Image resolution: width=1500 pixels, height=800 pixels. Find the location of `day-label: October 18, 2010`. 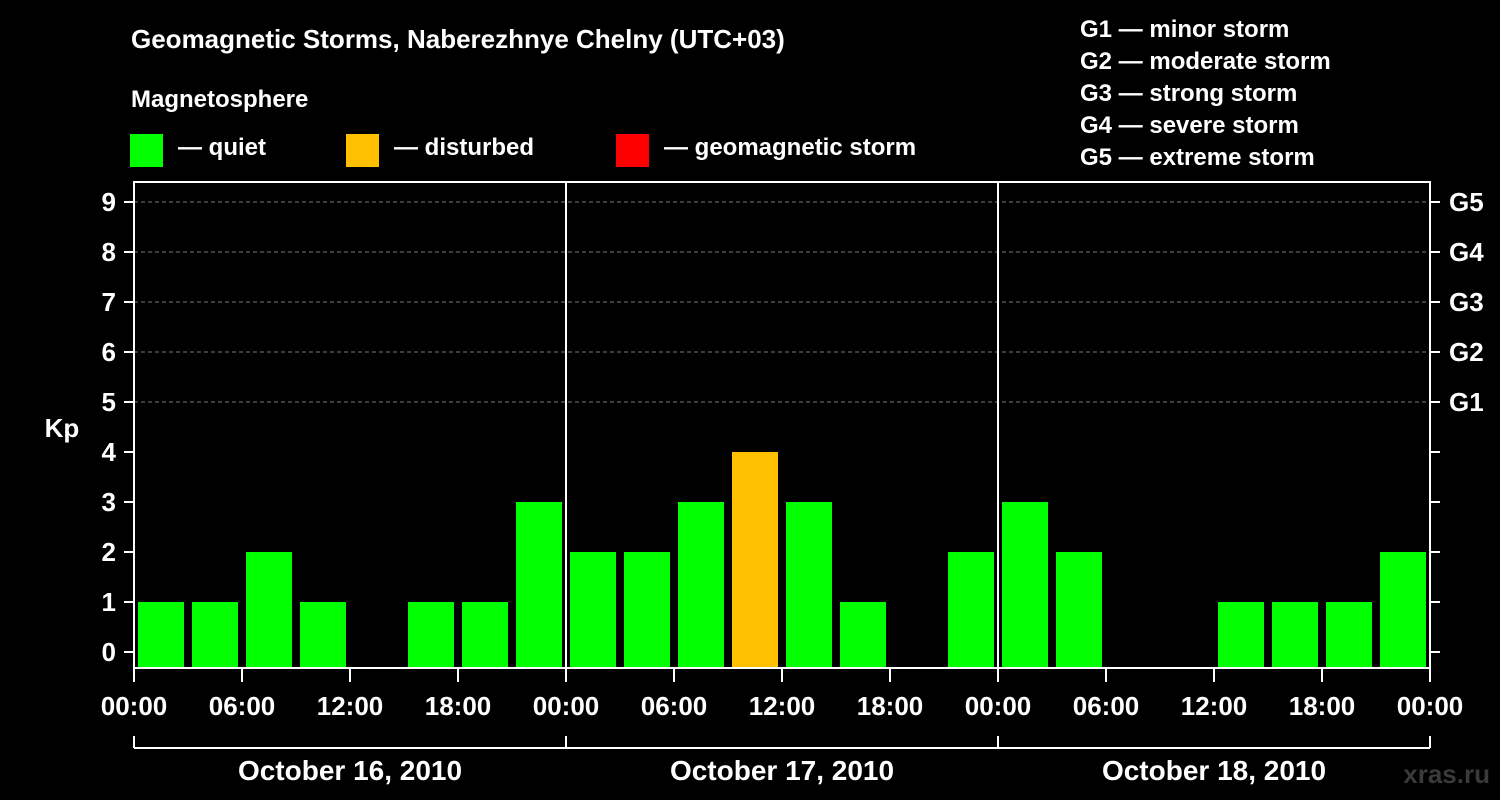

day-label: October 18, 2010 is located at coordinates (1214, 770).